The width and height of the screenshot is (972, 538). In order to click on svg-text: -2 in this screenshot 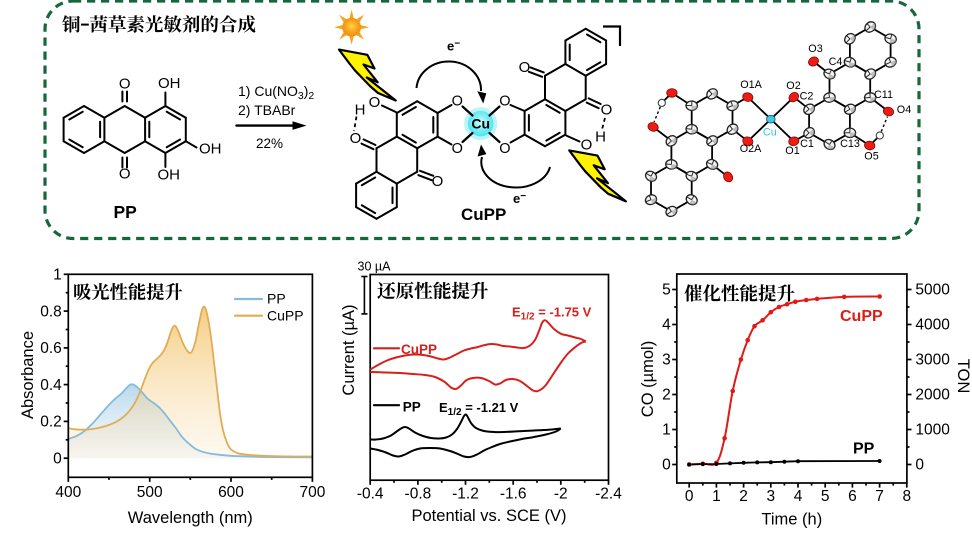, I will do `click(561, 494)`.